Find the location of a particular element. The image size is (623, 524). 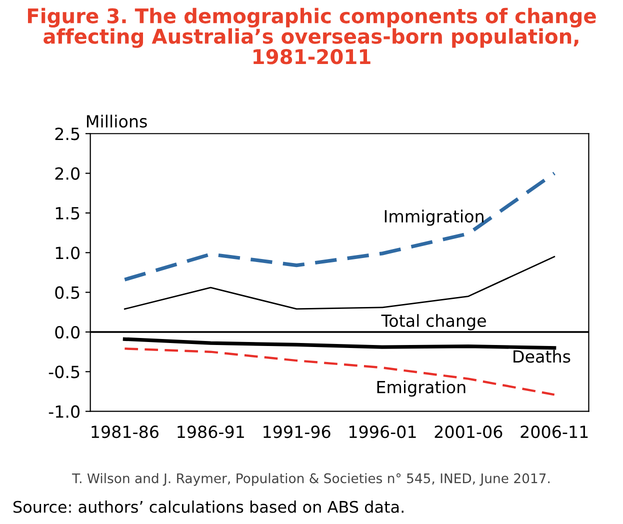

x-tick-label: 1986-91 is located at coordinates (211, 432).